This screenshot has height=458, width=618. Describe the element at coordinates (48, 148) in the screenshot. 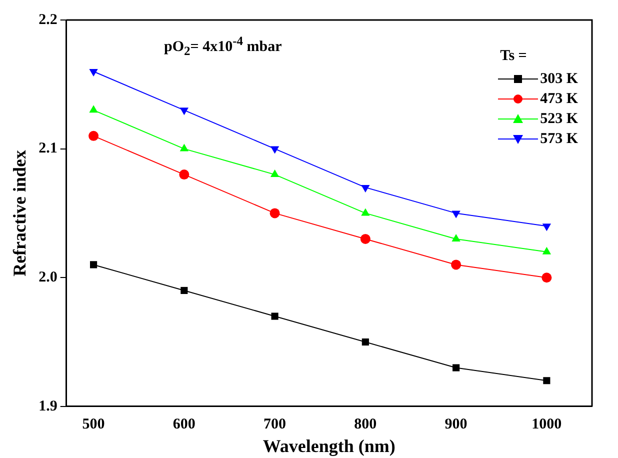

I see `y-tick-label: 2.1` at that location.